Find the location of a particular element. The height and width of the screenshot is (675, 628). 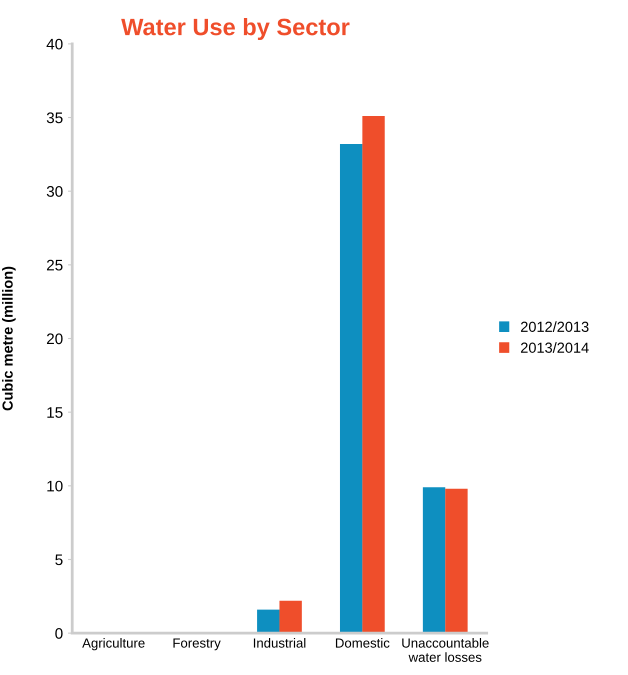

y-tick-label: 40 is located at coordinates (54, 44).